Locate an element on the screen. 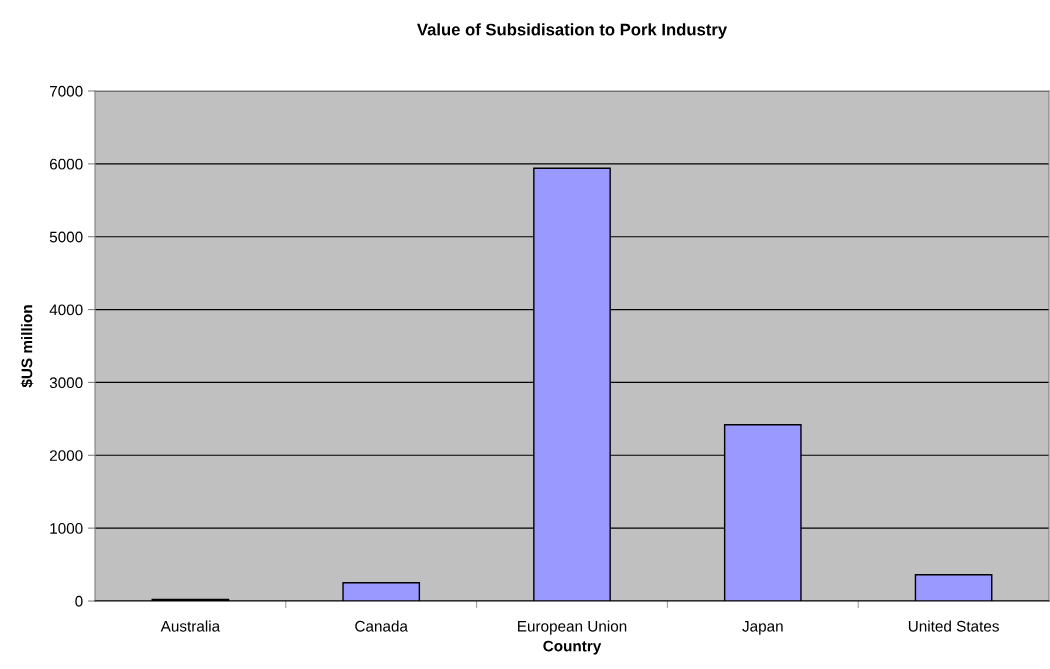 This screenshot has height=669, width=1050. x-tick-label: Australia is located at coordinates (190, 626).